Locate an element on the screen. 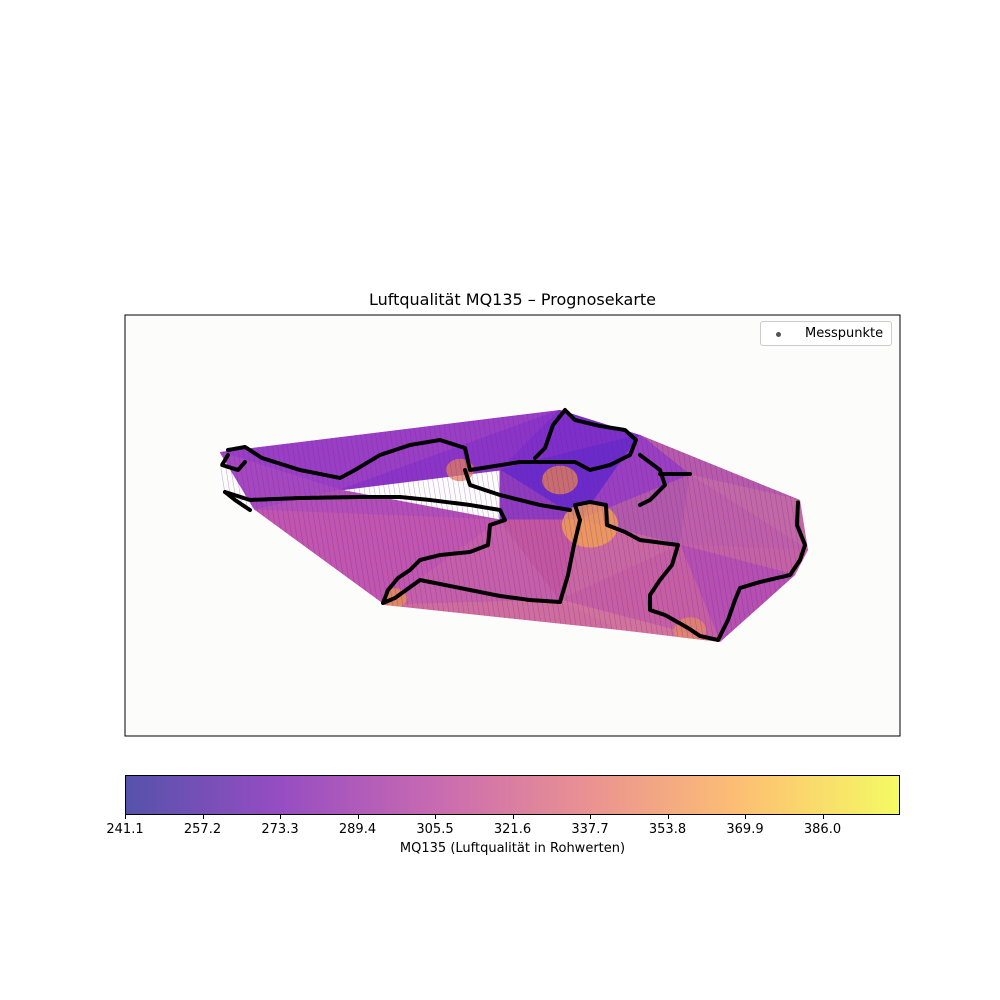 This screenshot has width=1000, height=1000. measurement-track is located at coordinates (513, 525).